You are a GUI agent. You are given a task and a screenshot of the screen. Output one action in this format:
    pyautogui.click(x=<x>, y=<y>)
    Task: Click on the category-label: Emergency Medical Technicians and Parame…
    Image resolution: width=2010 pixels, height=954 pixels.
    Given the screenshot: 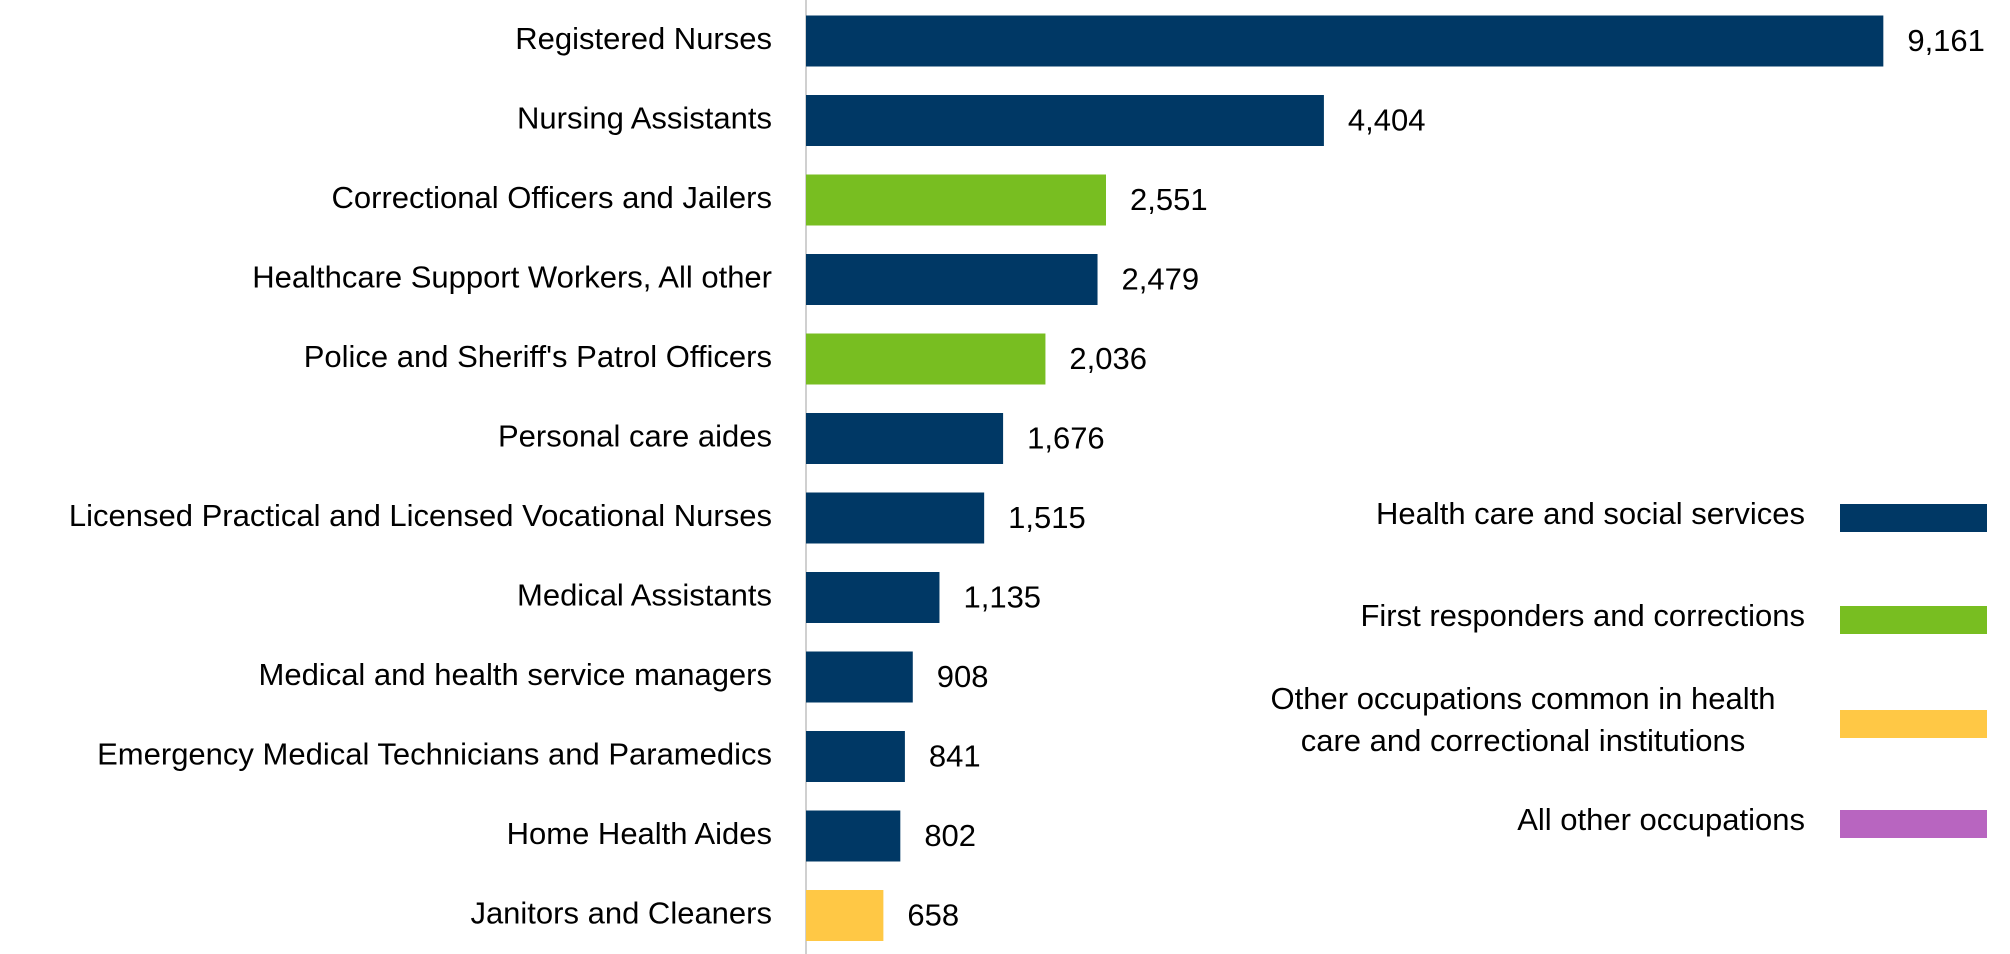 What is the action you would take?
    pyautogui.click(x=434, y=754)
    